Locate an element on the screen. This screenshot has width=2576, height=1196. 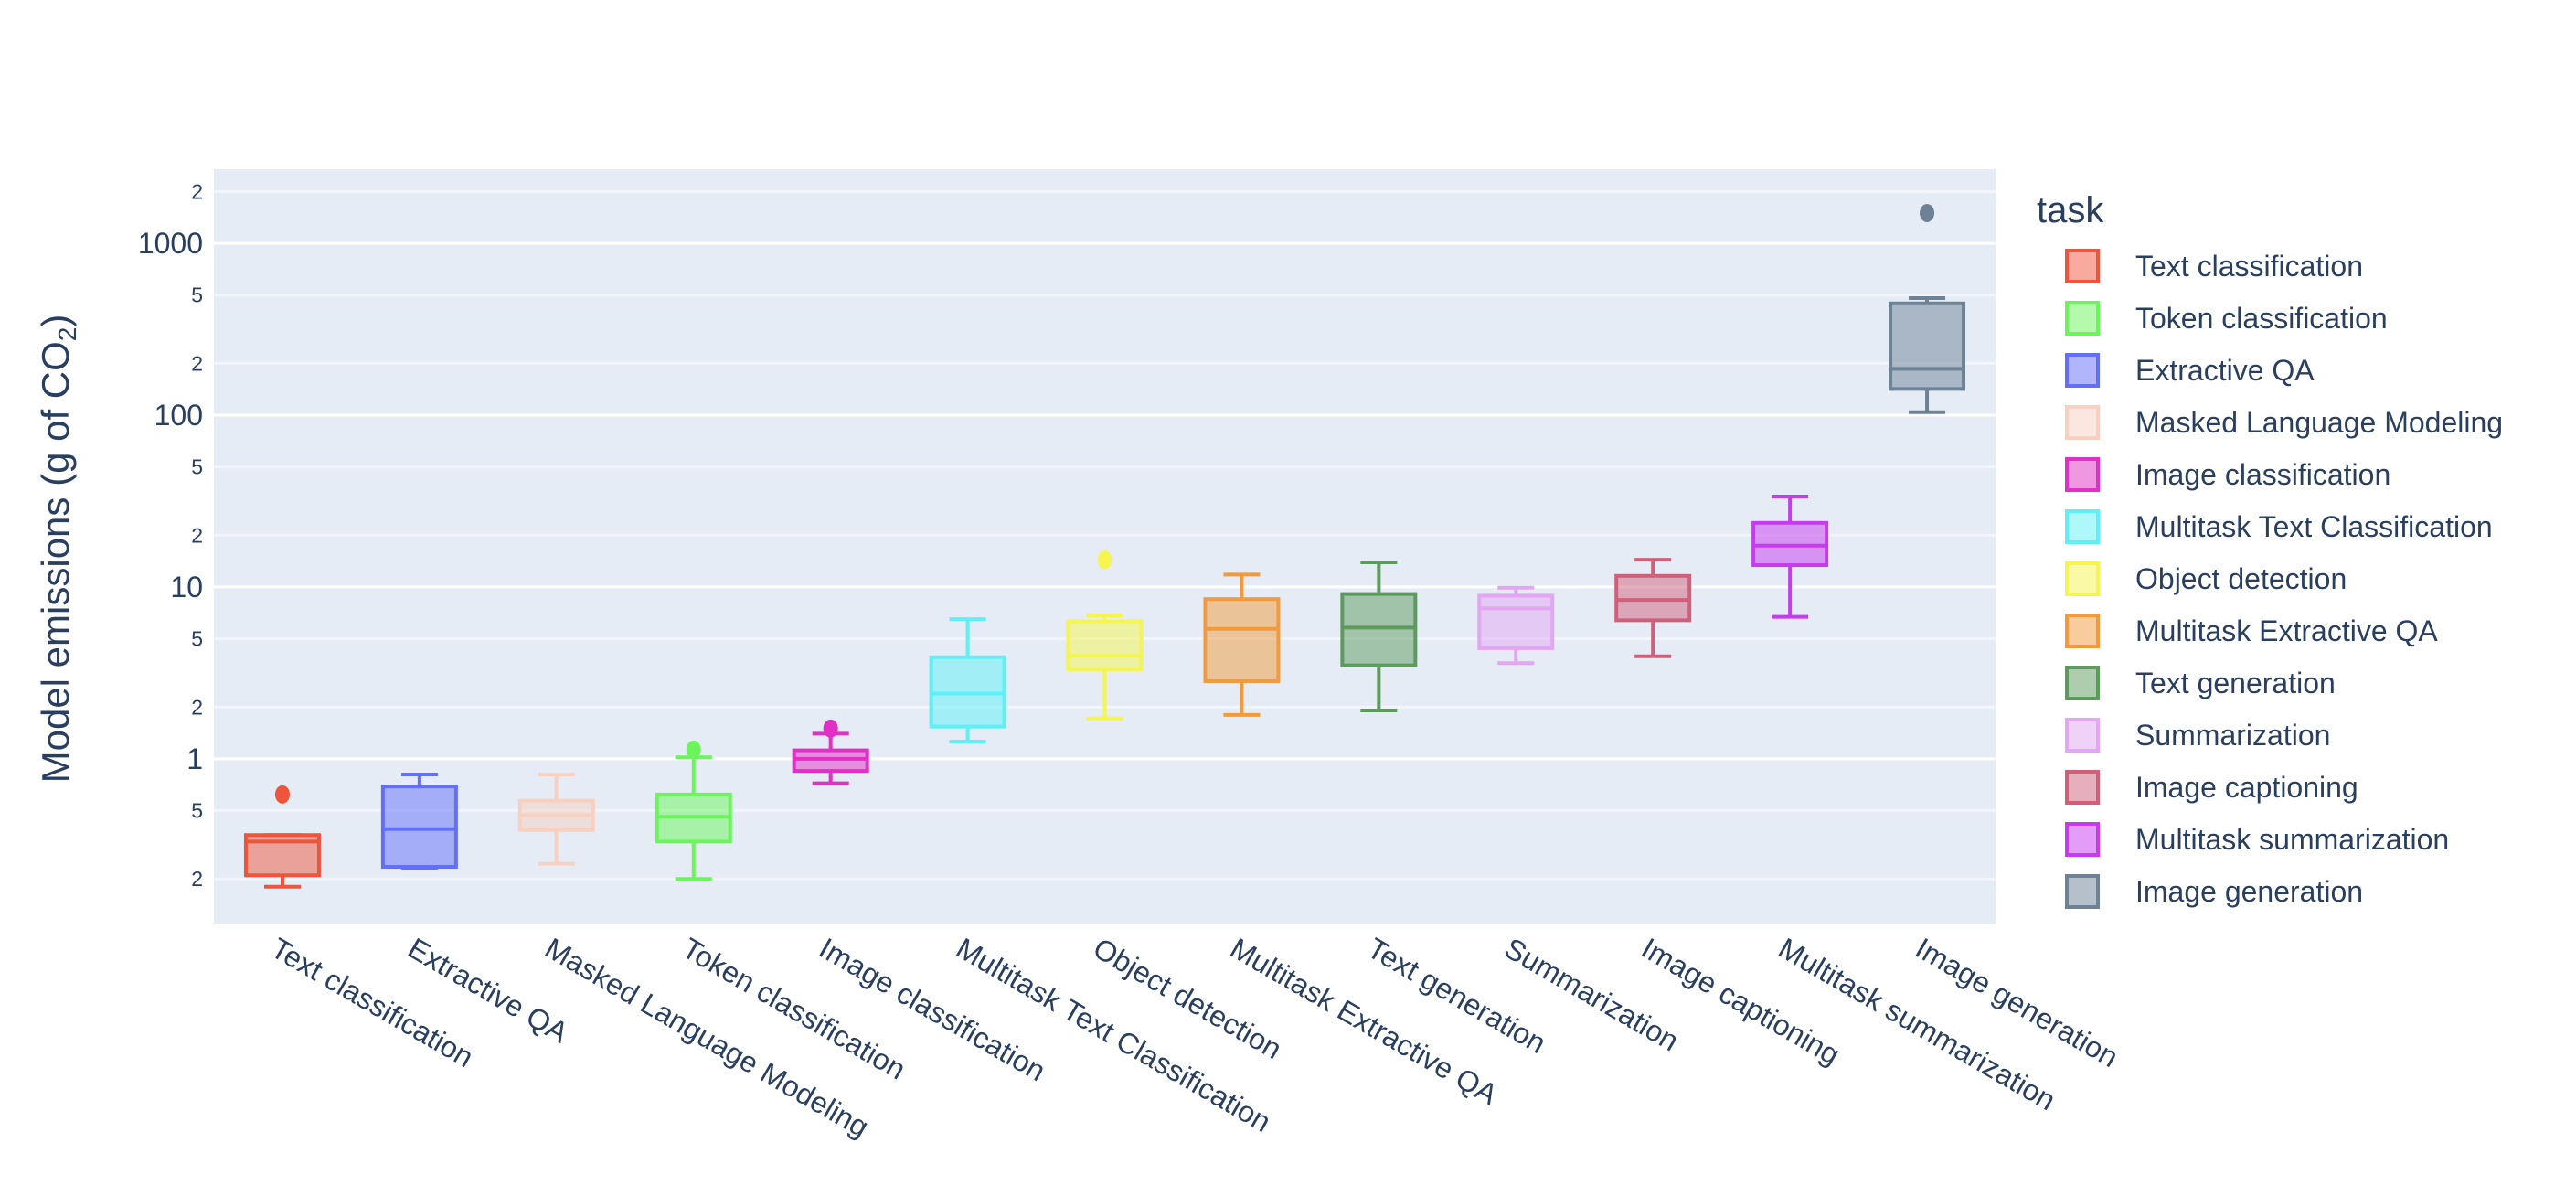
box-image-captioning is located at coordinates (1653, 608).